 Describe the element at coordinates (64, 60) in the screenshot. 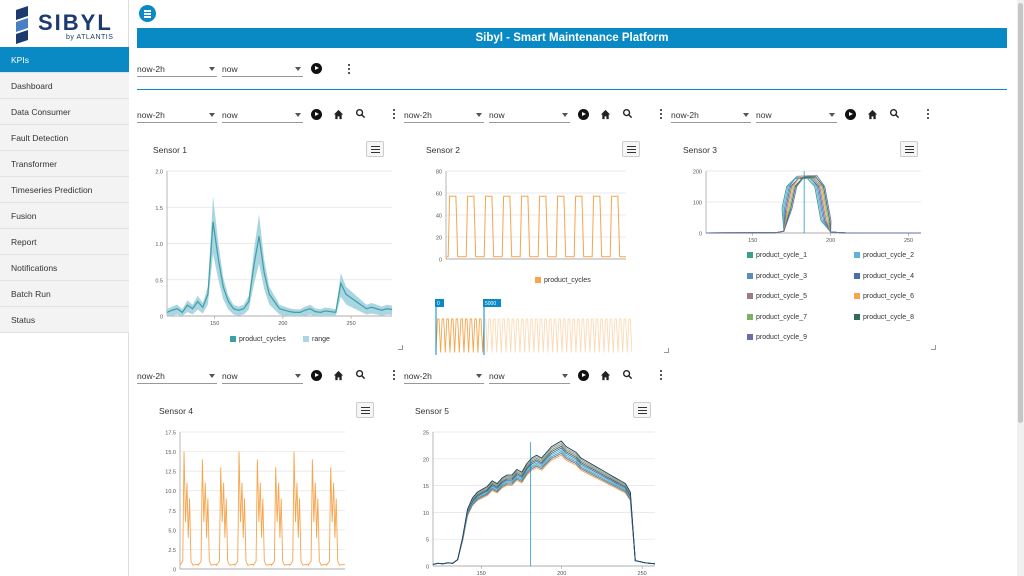

I see `sidebar-item-kpis: KPIs` at that location.